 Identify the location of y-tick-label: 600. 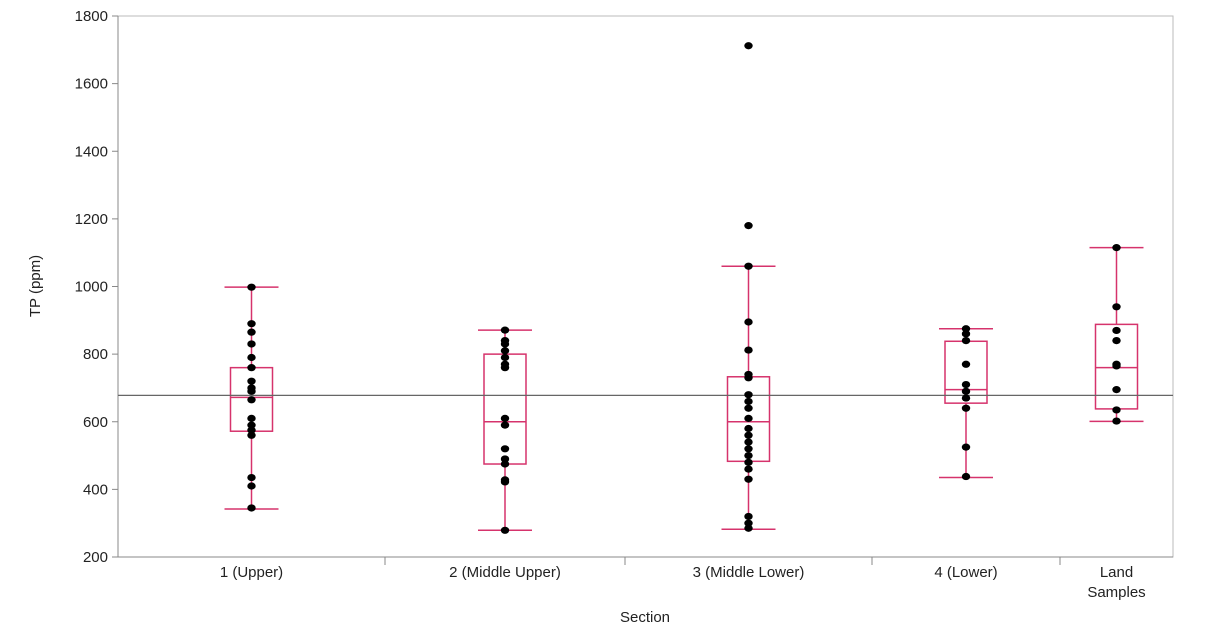
(95, 422).